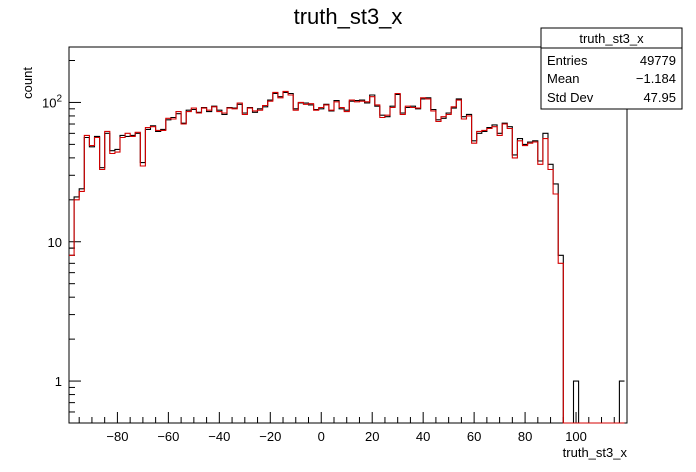 The width and height of the screenshot is (696, 472). What do you see at coordinates (576, 436) in the screenshot?
I see `x-tick-label: 100` at bounding box center [576, 436].